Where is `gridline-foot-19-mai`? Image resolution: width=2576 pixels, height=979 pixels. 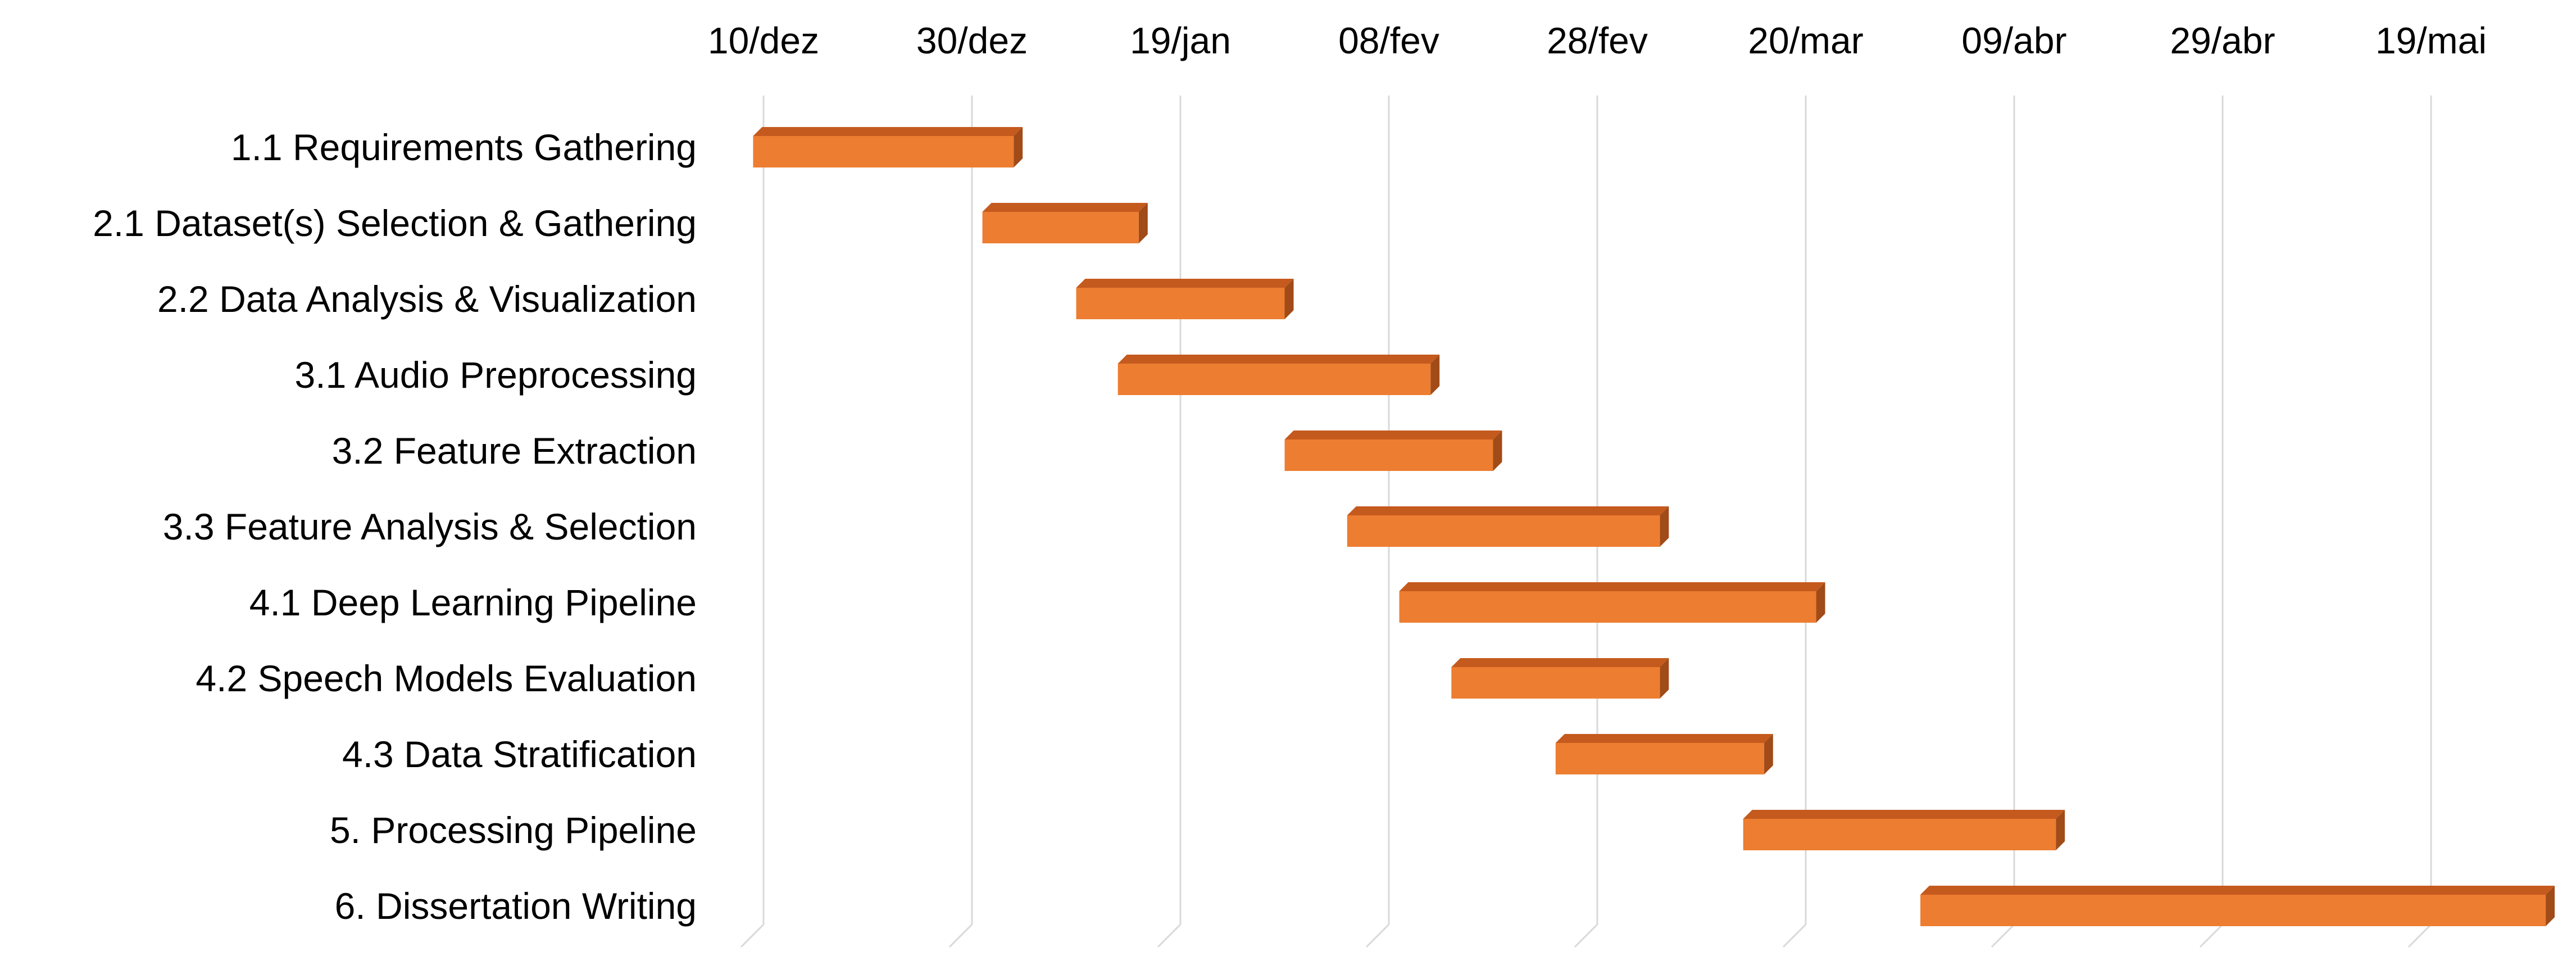
gridline-foot-19-mai is located at coordinates (2419, 936).